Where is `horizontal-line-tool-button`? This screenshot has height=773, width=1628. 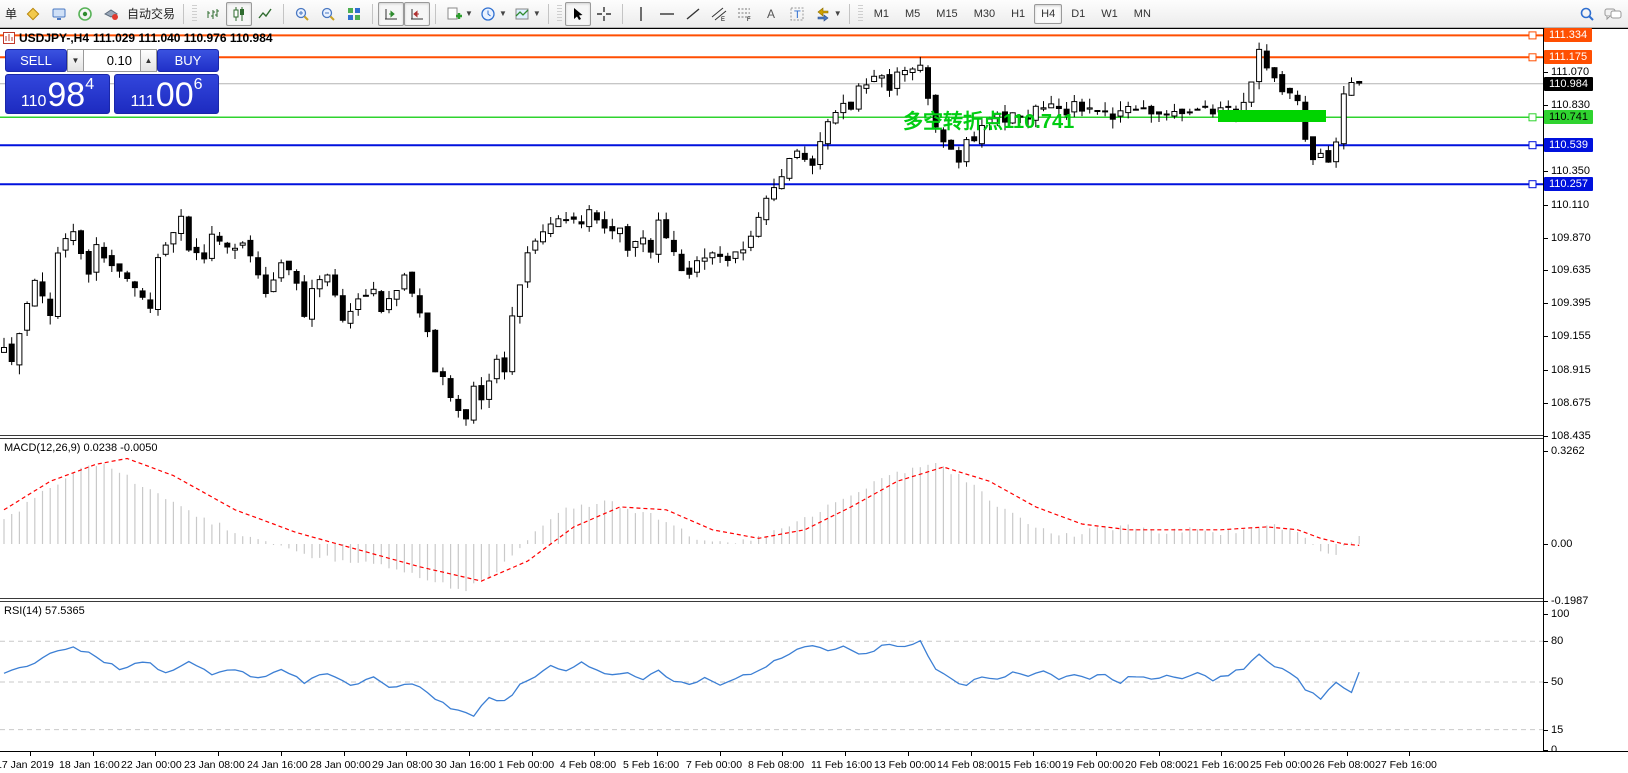
horizontal-line-tool-button is located at coordinates (667, 14).